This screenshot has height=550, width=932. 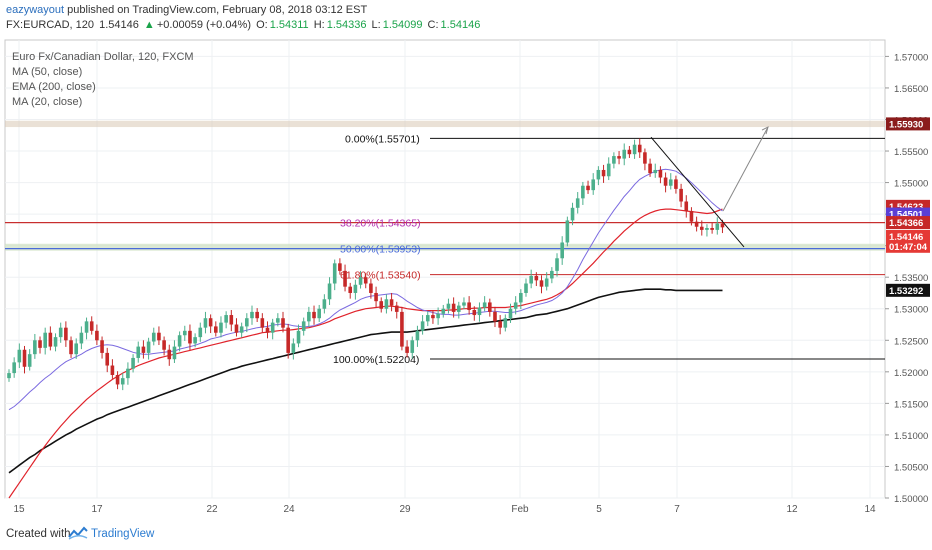 I want to click on high-label: H:, so click(x=319, y=25).